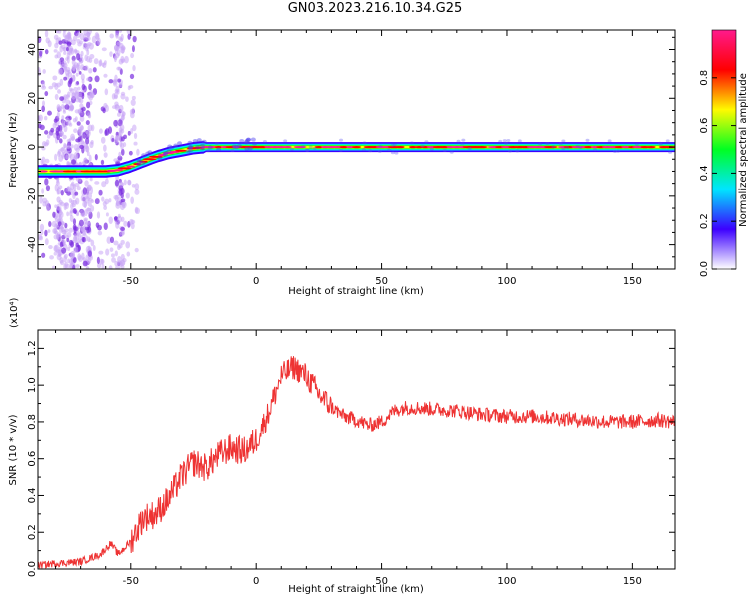 The height and width of the screenshot is (600, 750). Describe the element at coordinates (506, 281) in the screenshot. I see `x-tick-label: 100` at that location.